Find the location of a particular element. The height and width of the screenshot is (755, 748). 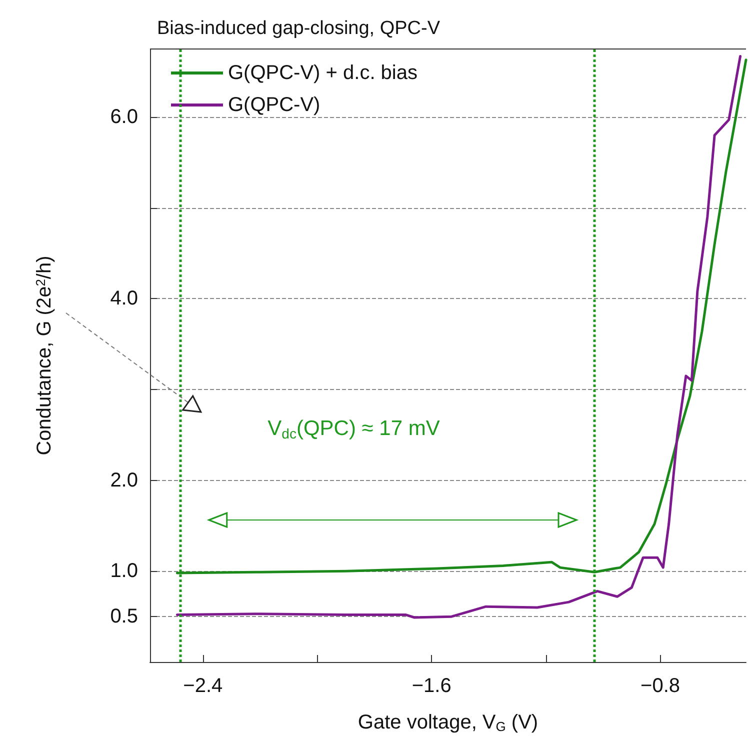

legend-label: G(QPC-V) + d.c. bias is located at coordinates (323, 73).